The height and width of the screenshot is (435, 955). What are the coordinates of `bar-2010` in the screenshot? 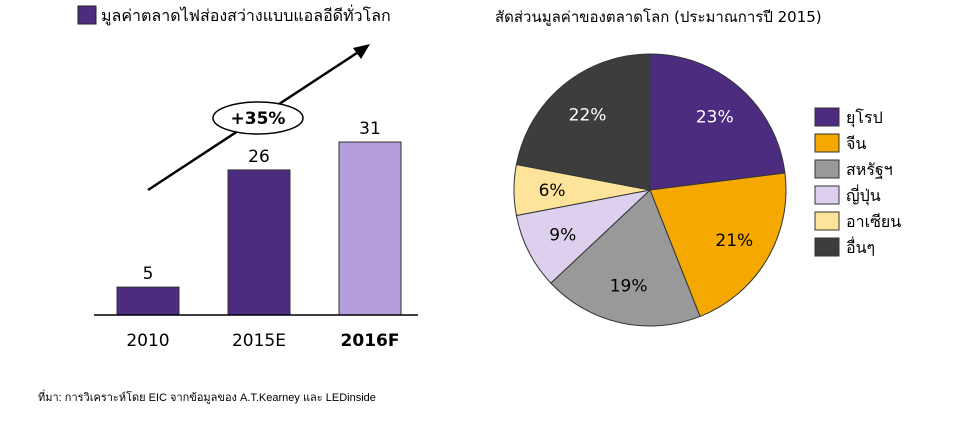 It's located at (148, 301).